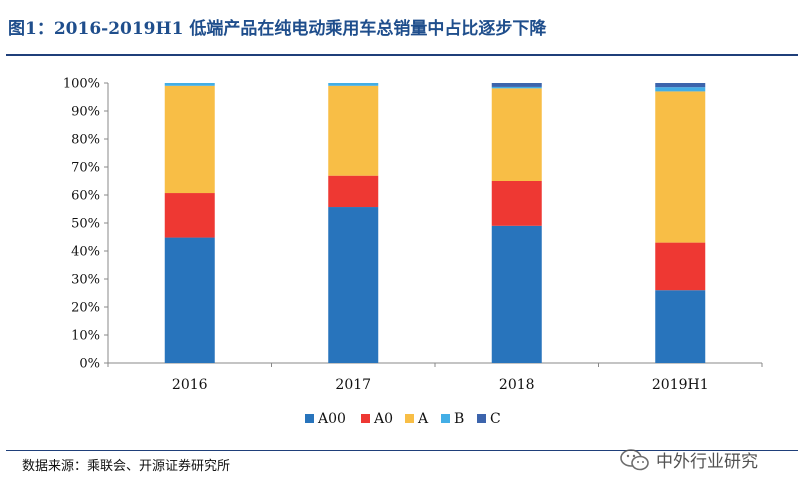  Describe the element at coordinates (680, 385) in the screenshot. I see `x-tick-label: 2019H1` at that location.